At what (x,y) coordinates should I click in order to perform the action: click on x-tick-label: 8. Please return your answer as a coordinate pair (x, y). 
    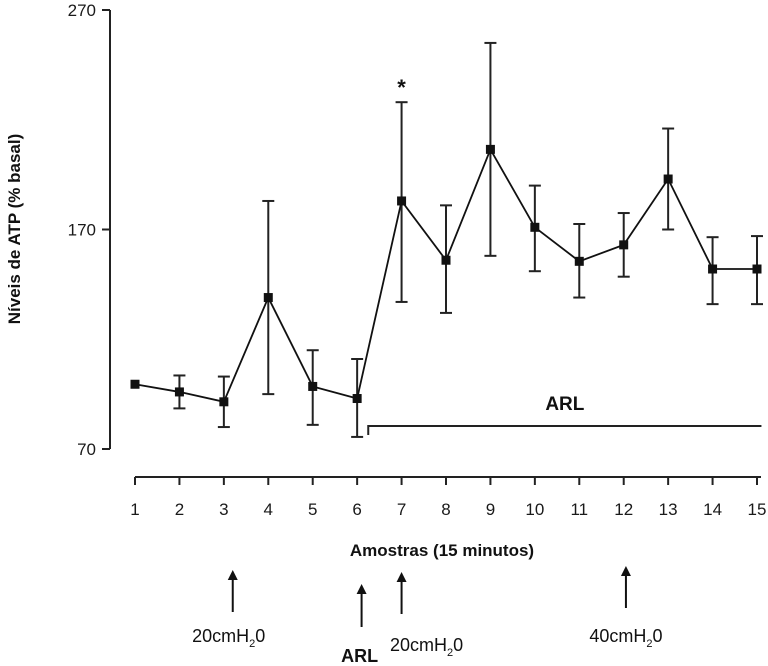
    Looking at the image, I should click on (445, 509).